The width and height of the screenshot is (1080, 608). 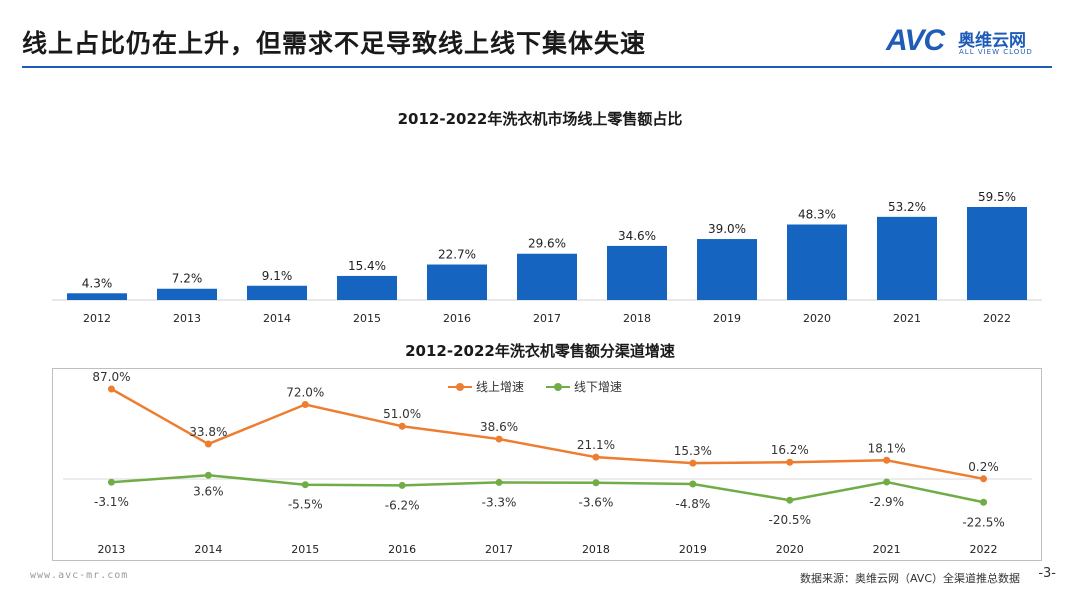 I want to click on bar-x-tick-2014: 2014, so click(x=277, y=318).